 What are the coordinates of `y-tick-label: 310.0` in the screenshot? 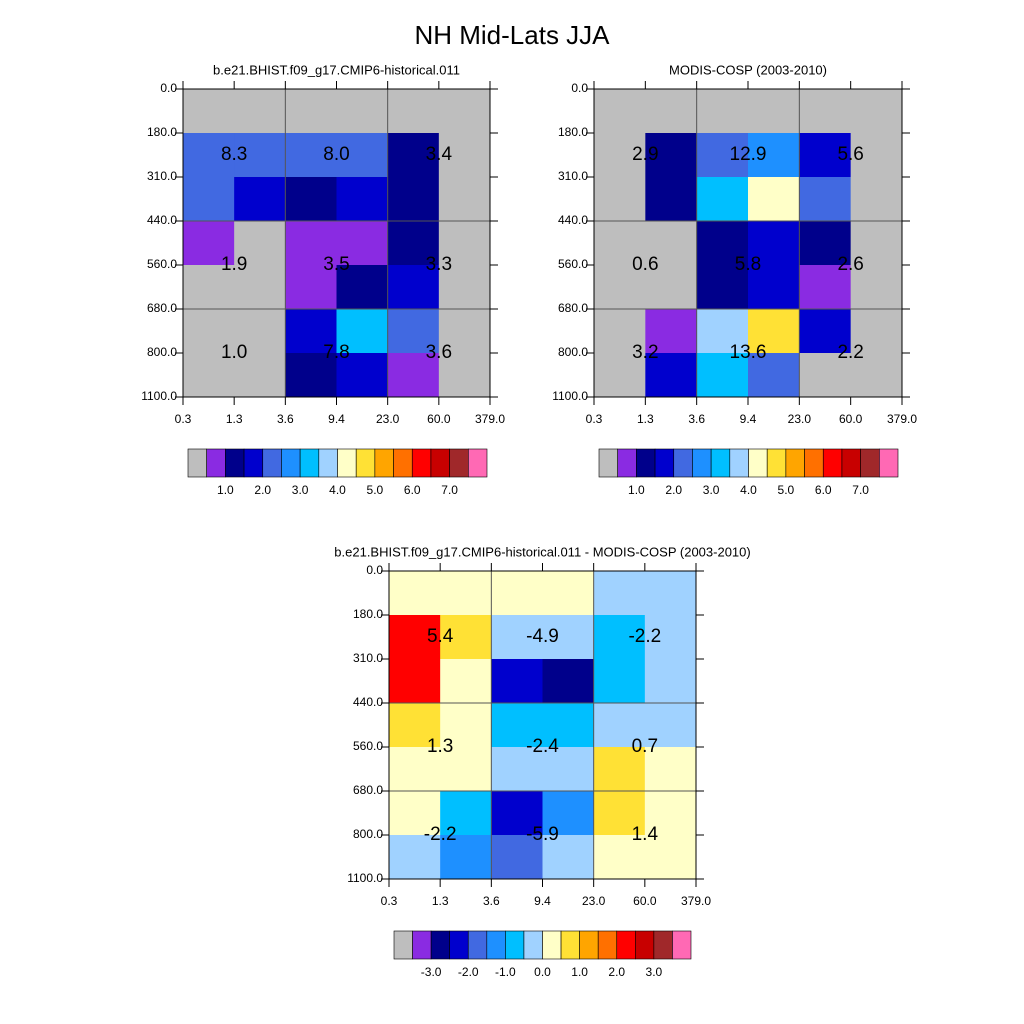 It's located at (573, 176).